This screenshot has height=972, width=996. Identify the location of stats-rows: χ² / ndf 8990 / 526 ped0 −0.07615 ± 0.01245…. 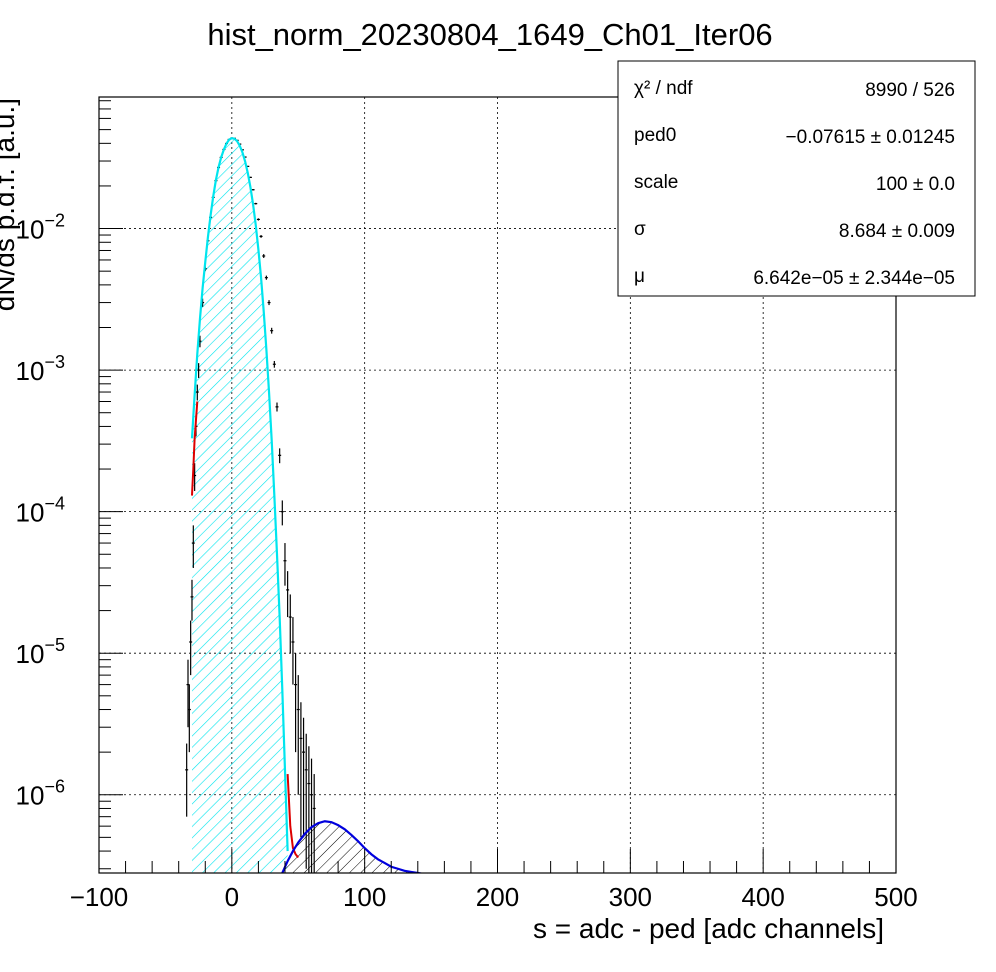
(794, 183).